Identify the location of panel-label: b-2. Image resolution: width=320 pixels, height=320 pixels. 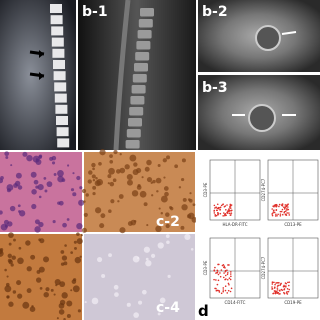
(215, 12).